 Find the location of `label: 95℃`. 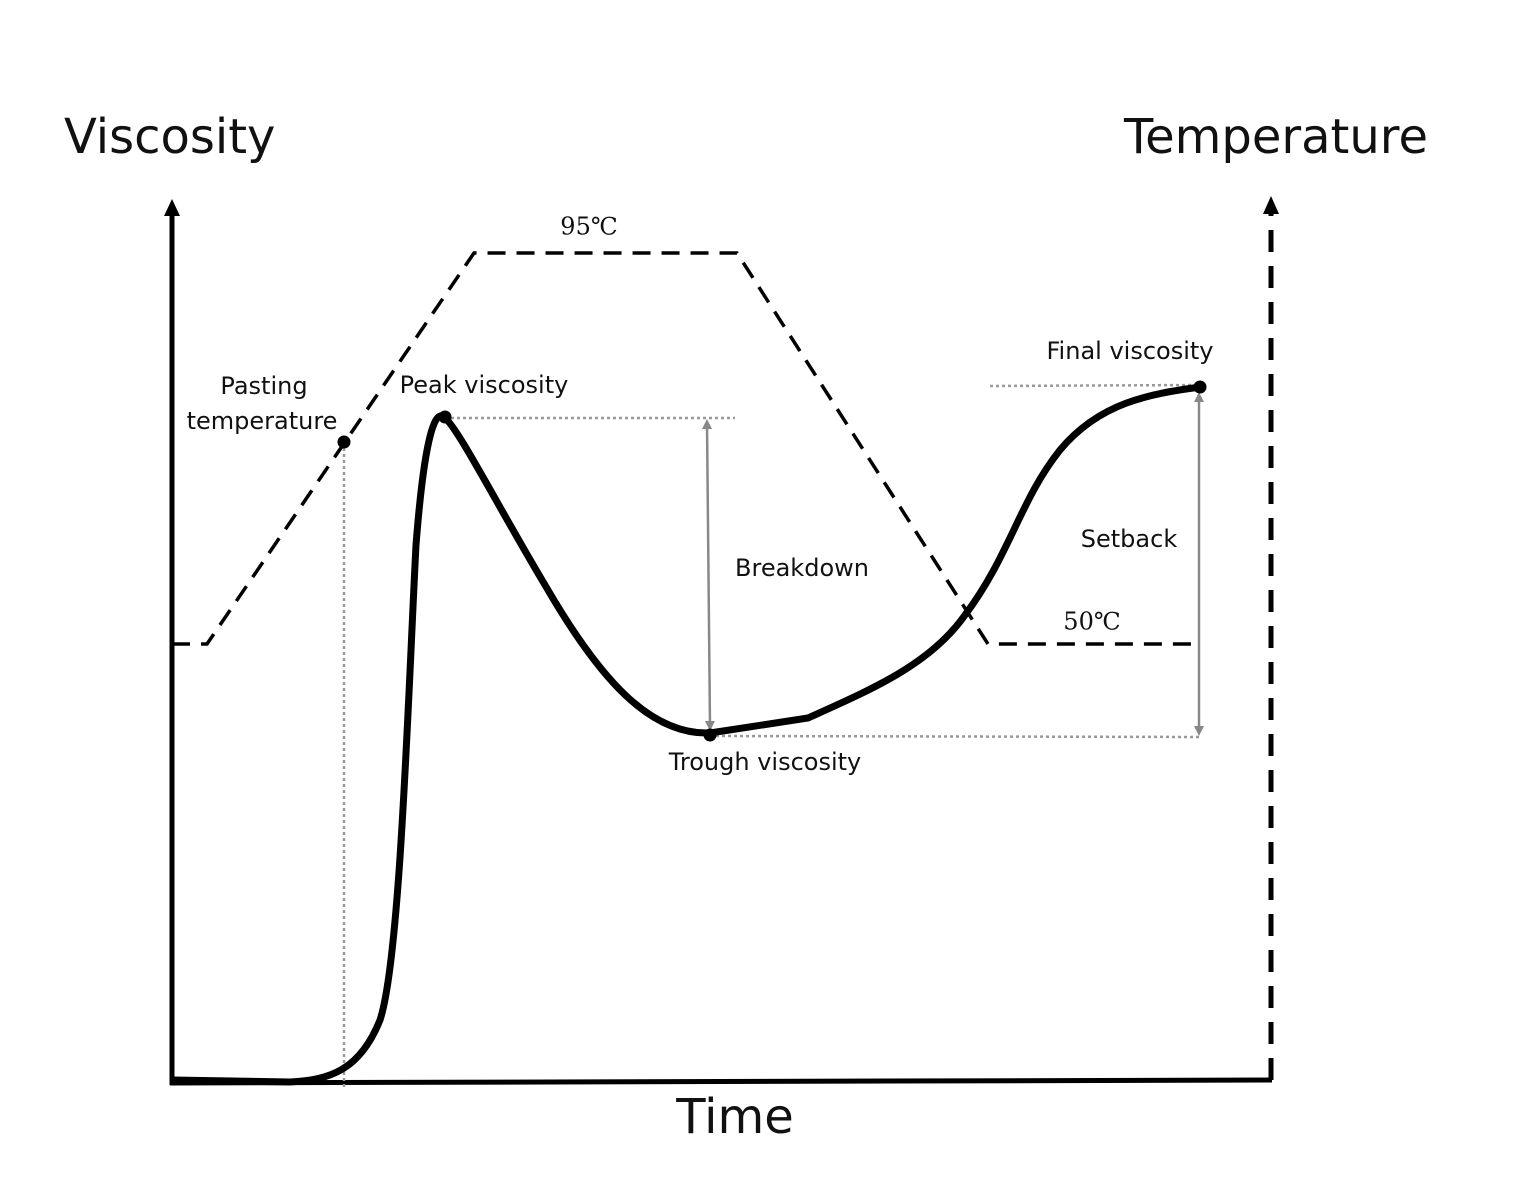

label: 95℃ is located at coordinates (588, 227).